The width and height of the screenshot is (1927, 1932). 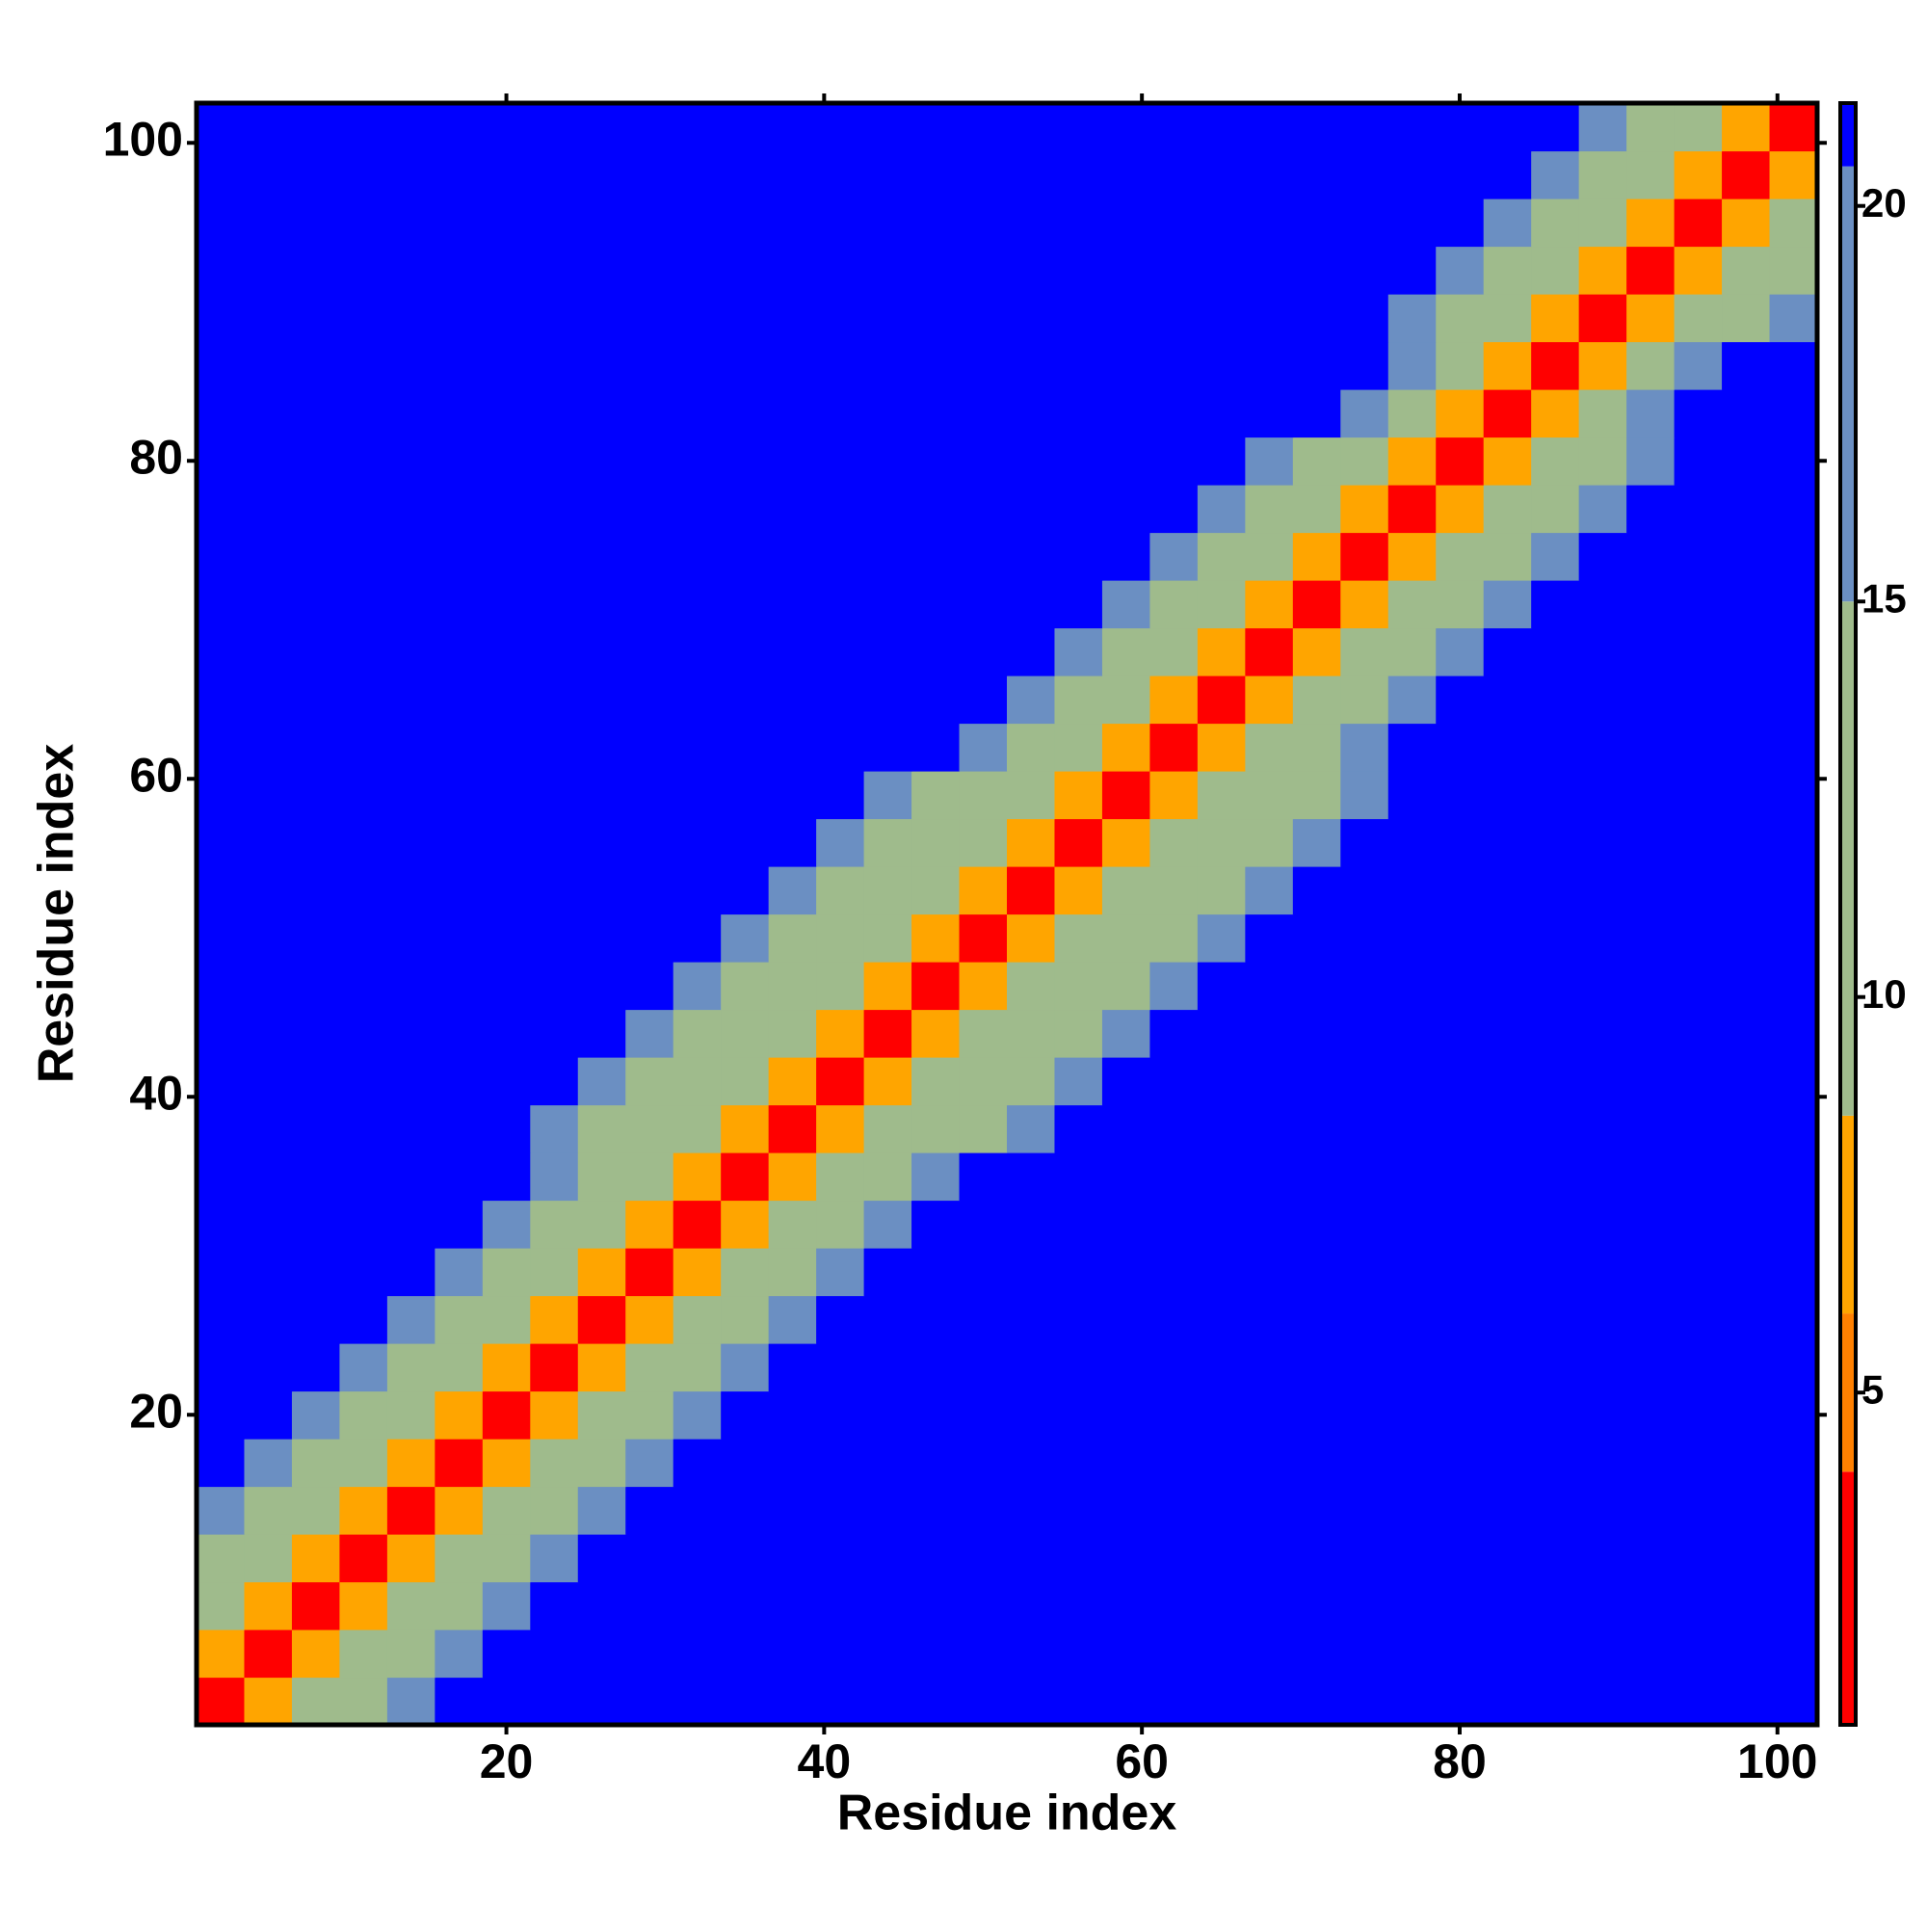 I want to click on y-tick-label: 80, so click(x=156, y=457).